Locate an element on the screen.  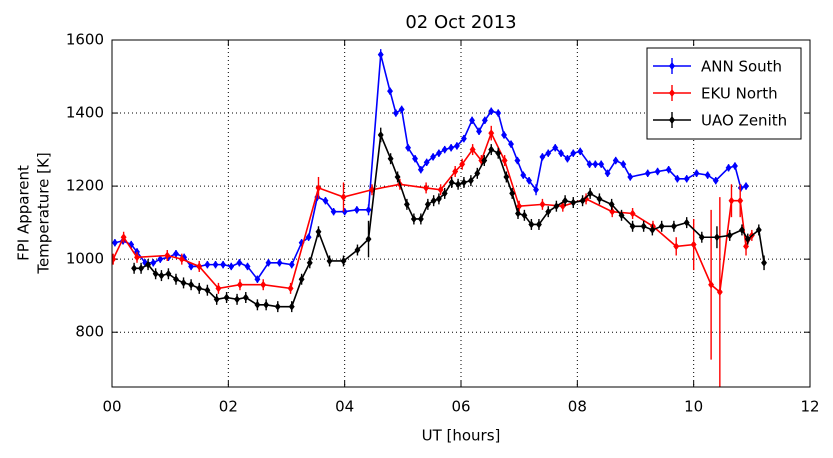
x-tick-label: 10 is located at coordinates (693, 407).